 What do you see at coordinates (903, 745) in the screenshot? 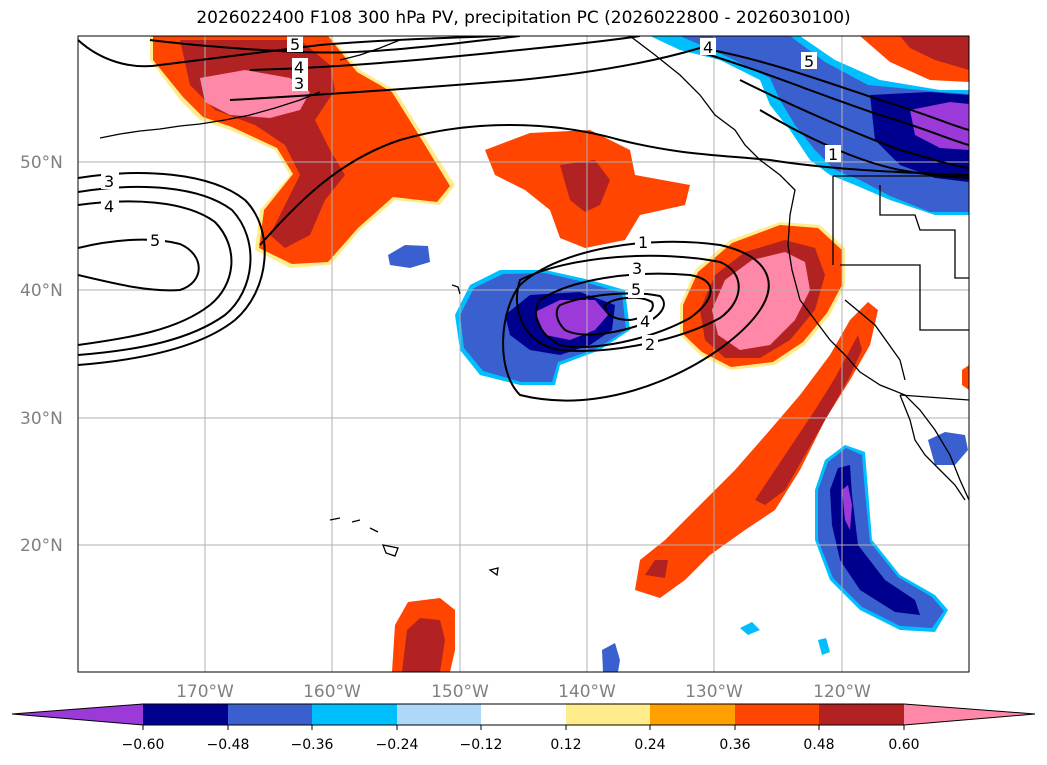
I see `colorbar-tick-label: 0.60` at bounding box center [903, 745].